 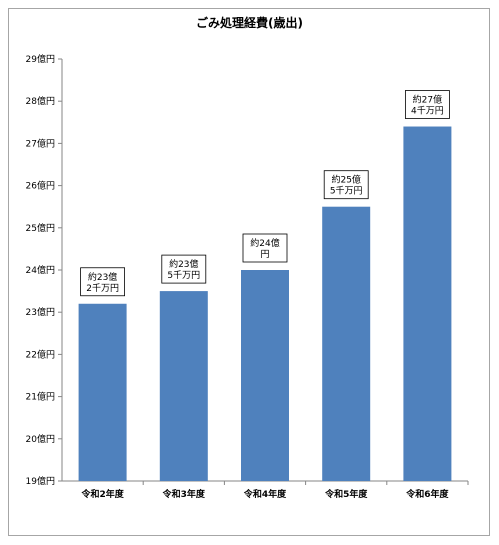 I want to click on y-tick-label: 26億円, so click(x=40, y=186).